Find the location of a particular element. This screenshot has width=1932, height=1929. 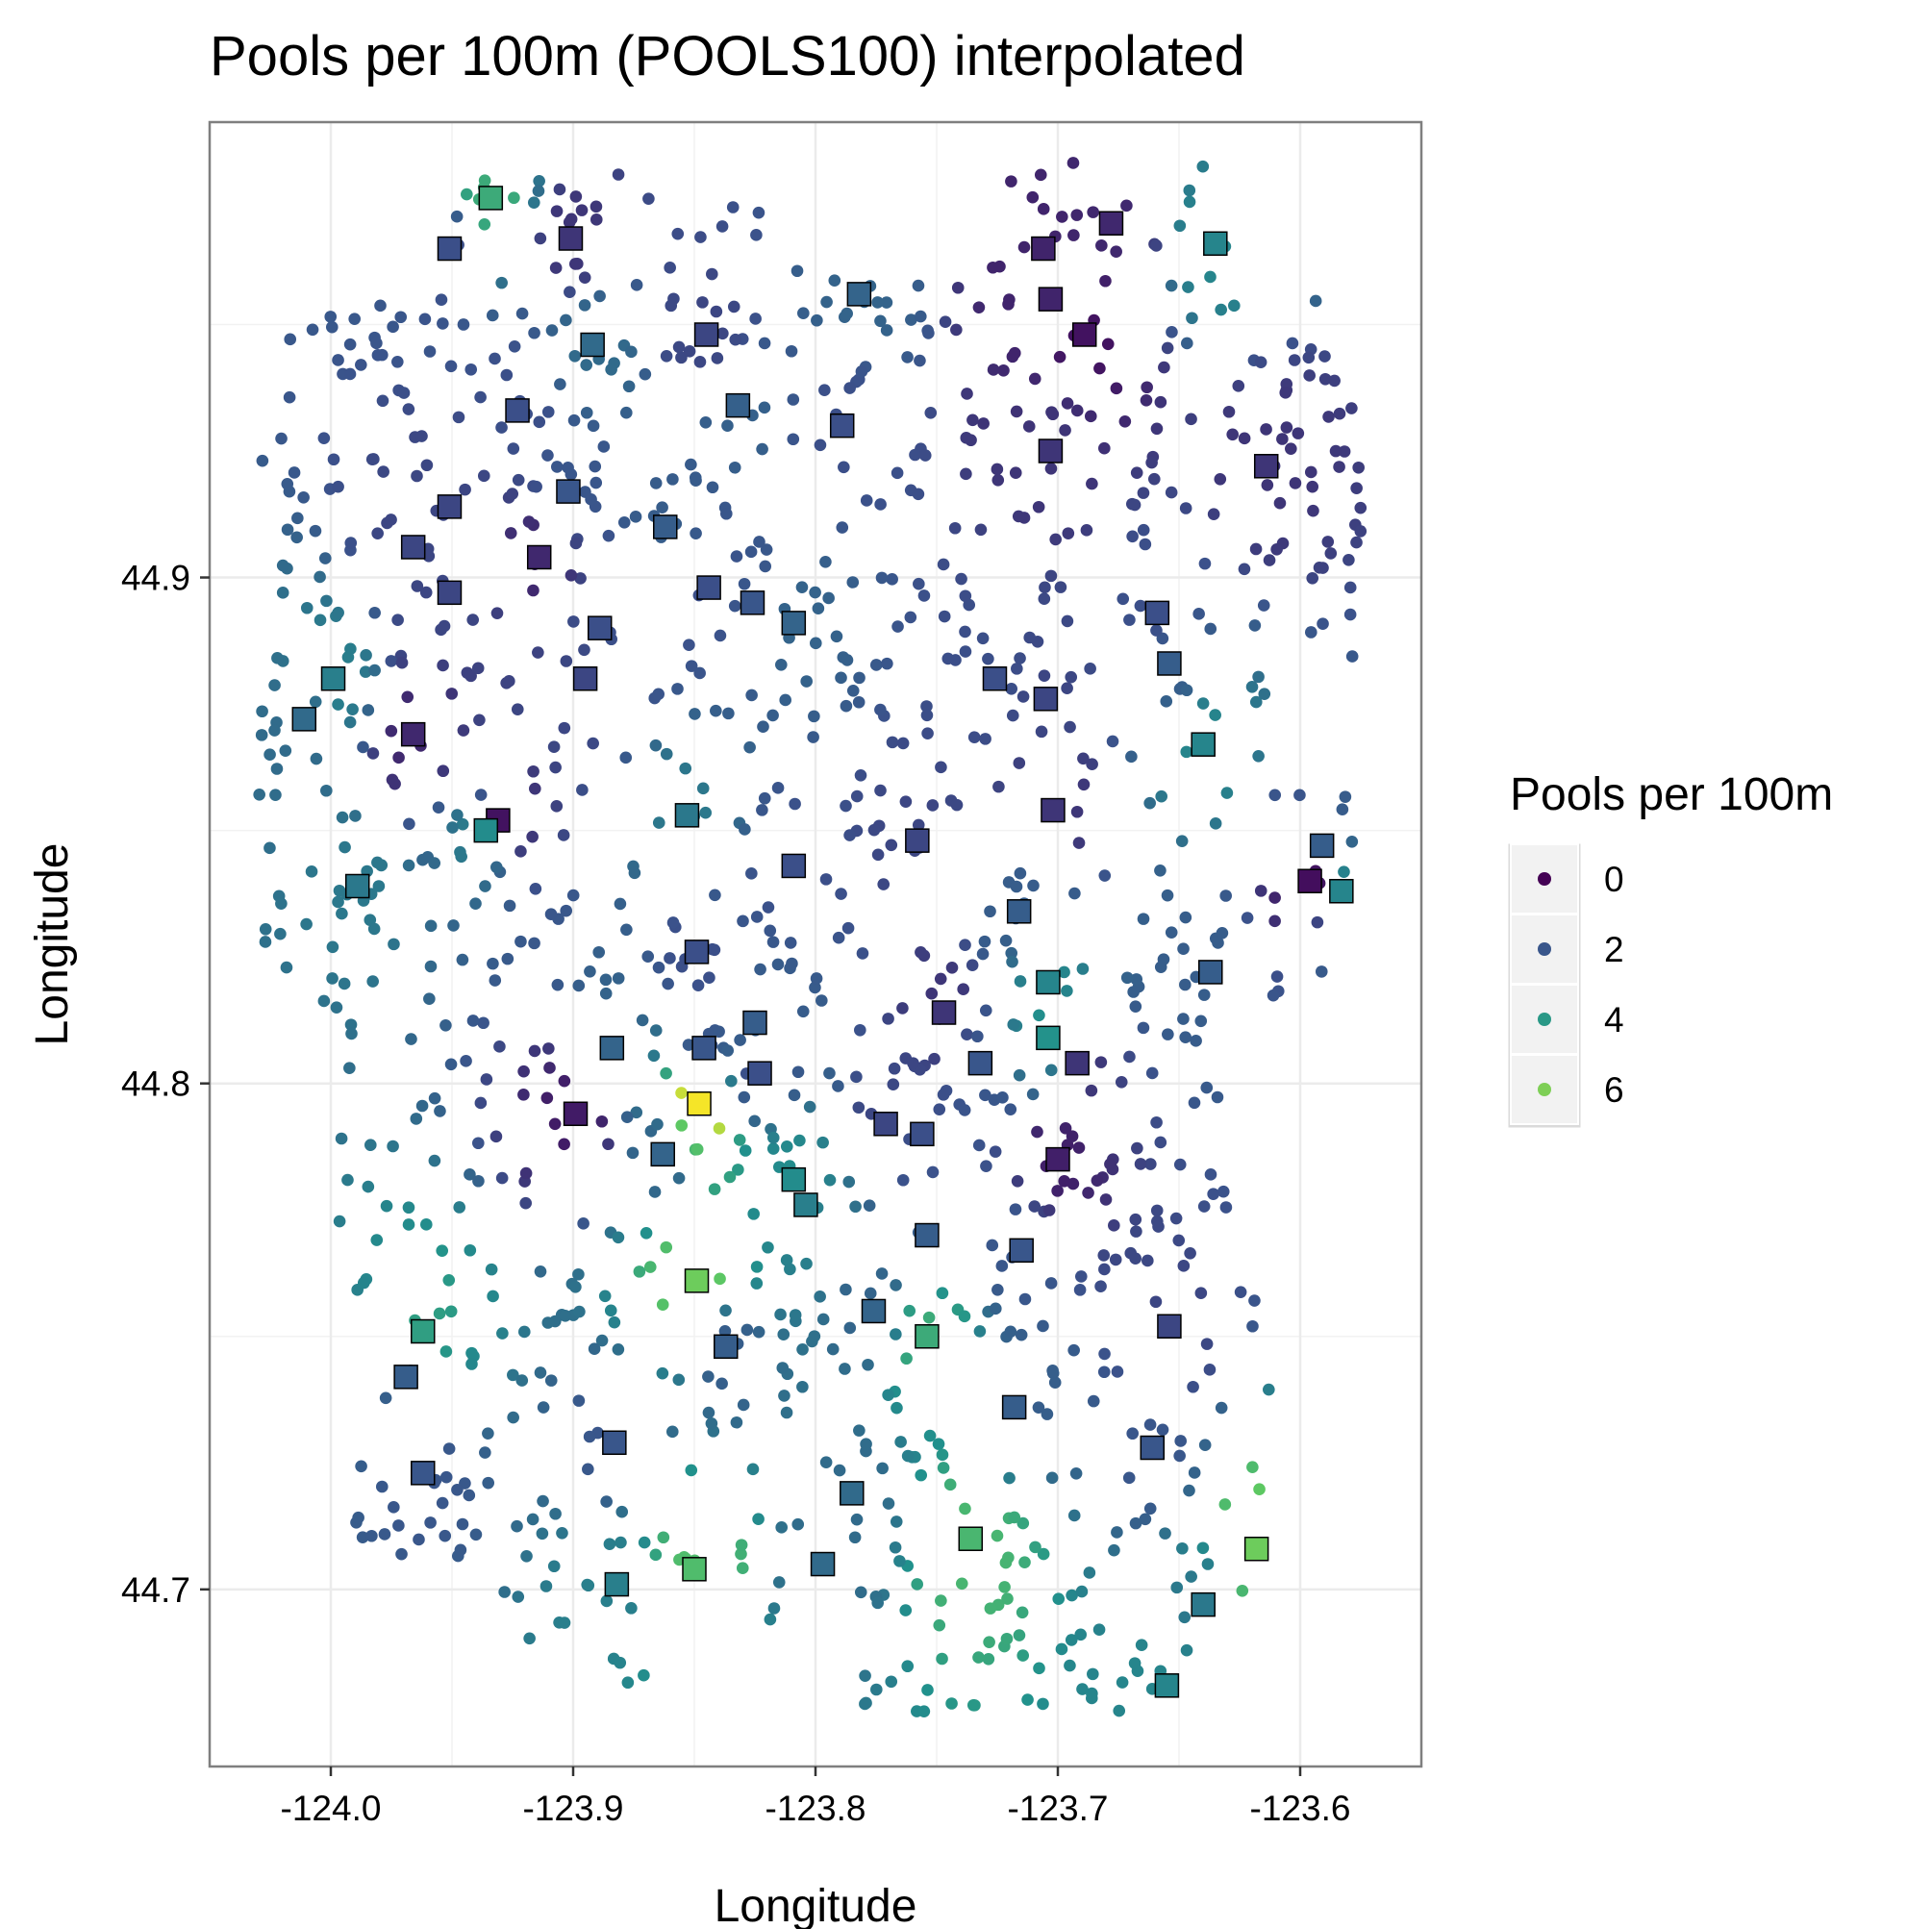

legend-label: 2 is located at coordinates (1614, 949).